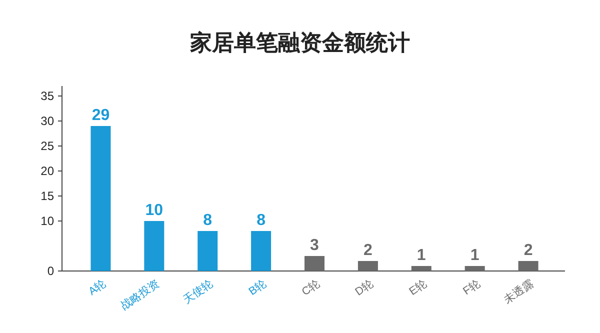  I want to click on y-tick-label: 20, so click(47, 171).